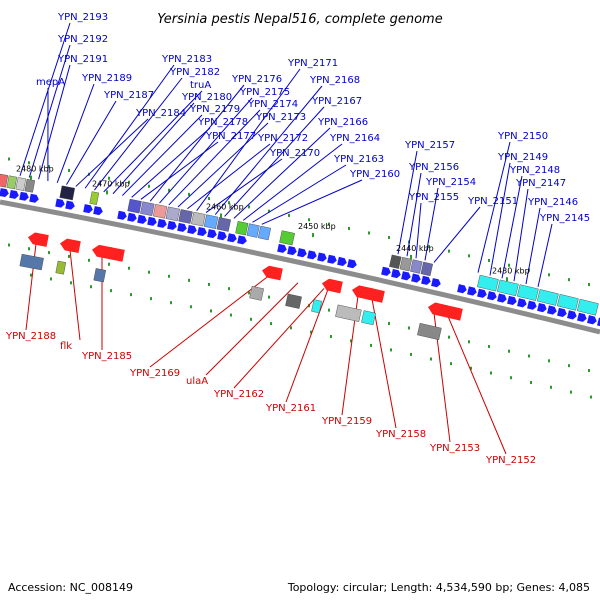 This screenshot has width=600, height=600. Describe the element at coordinates (290, 408) in the screenshot. I see `gene-label-ypn-2161: YPN_2161` at that location.